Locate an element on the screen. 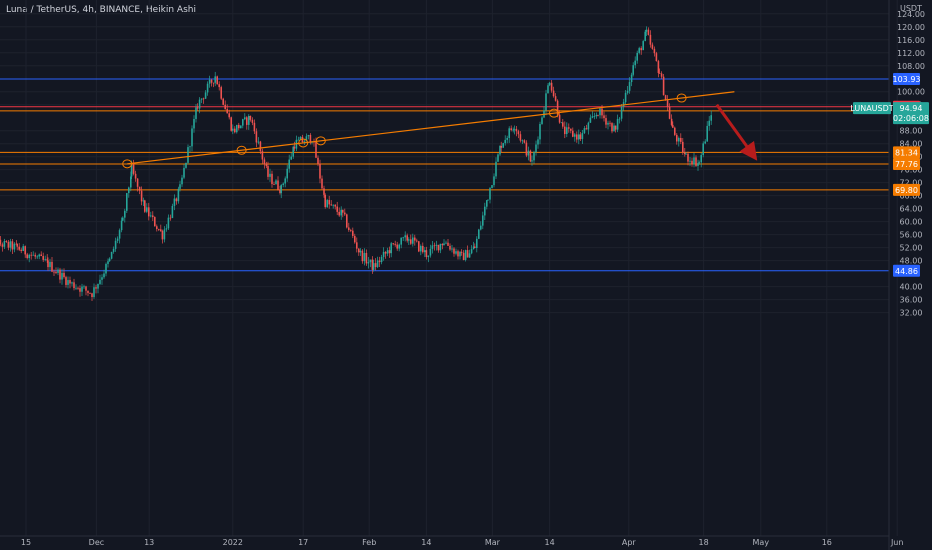 The image size is (932, 550). x-tick-label: Mar is located at coordinates (493, 542).